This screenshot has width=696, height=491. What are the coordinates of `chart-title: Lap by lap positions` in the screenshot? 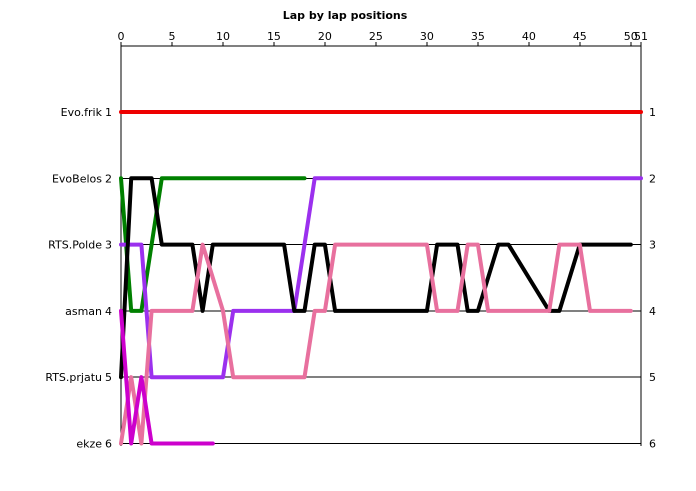 It's located at (345, 15).